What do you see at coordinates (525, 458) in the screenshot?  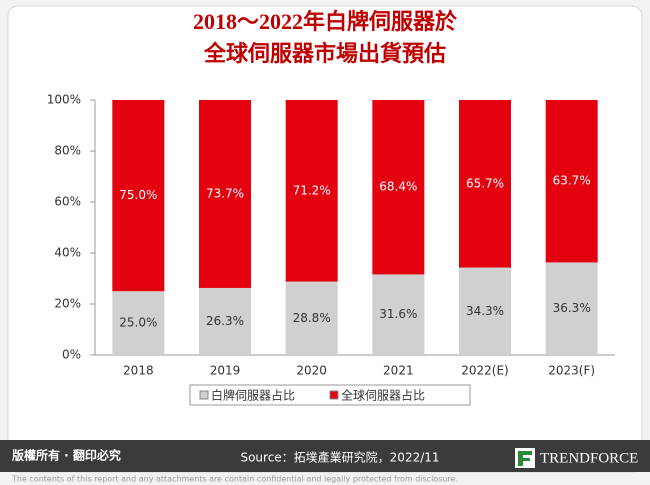 I see `logo-icon` at bounding box center [525, 458].